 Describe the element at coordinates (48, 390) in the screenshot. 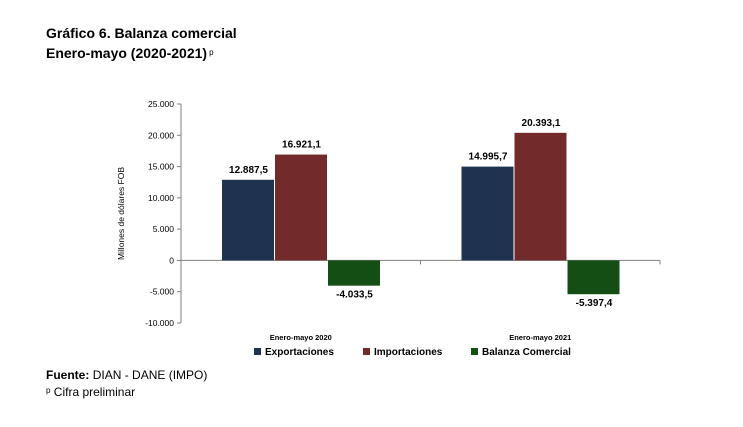

I see `note-mark: p` at that location.